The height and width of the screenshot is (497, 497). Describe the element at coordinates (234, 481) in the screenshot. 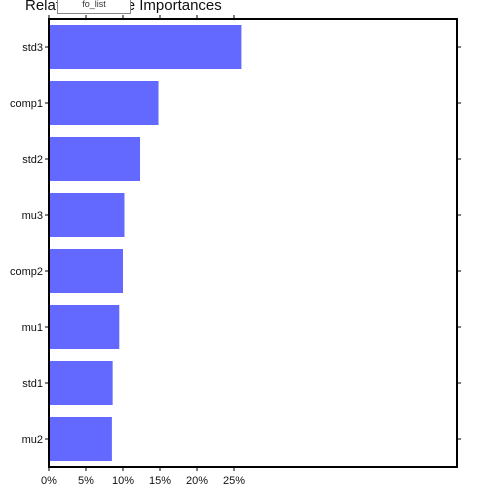

I see `x-tick-label-25: 25%` at that location.